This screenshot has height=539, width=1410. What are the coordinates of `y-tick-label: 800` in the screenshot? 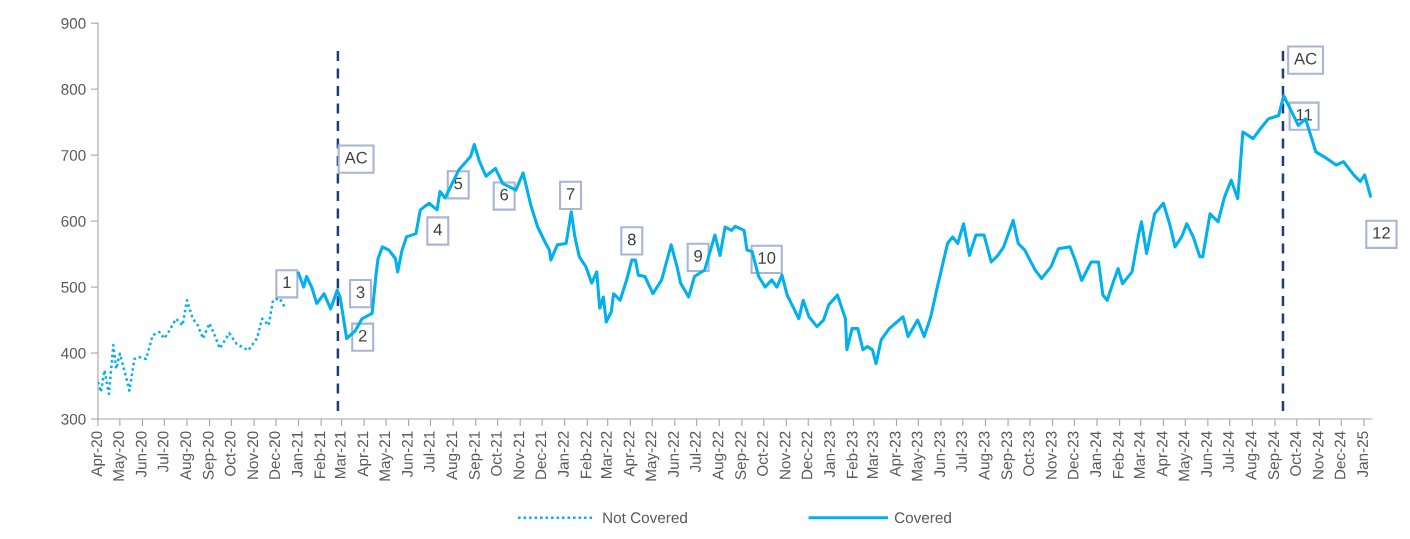 It's located at (73, 89).